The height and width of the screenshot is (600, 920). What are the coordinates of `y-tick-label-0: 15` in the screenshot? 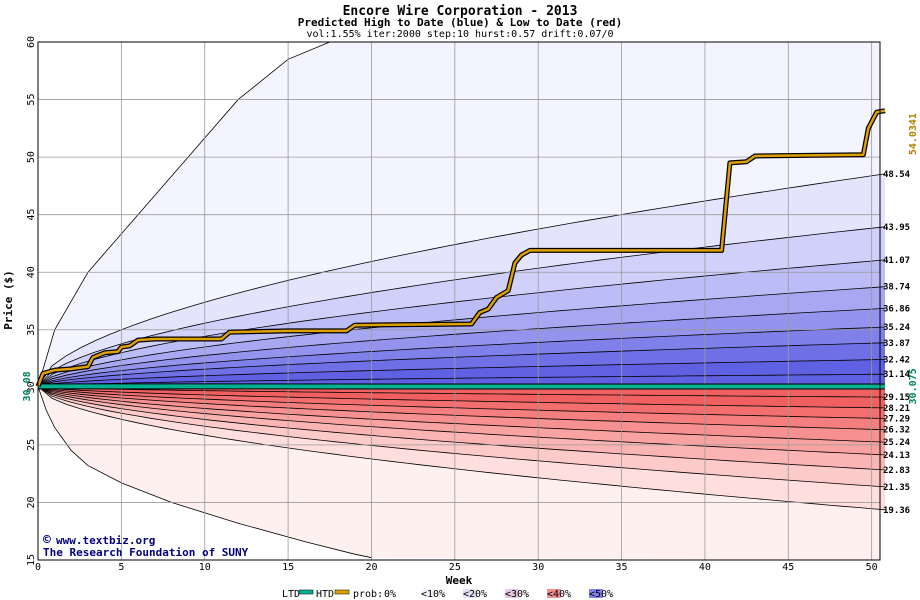 It's located at (31, 560).